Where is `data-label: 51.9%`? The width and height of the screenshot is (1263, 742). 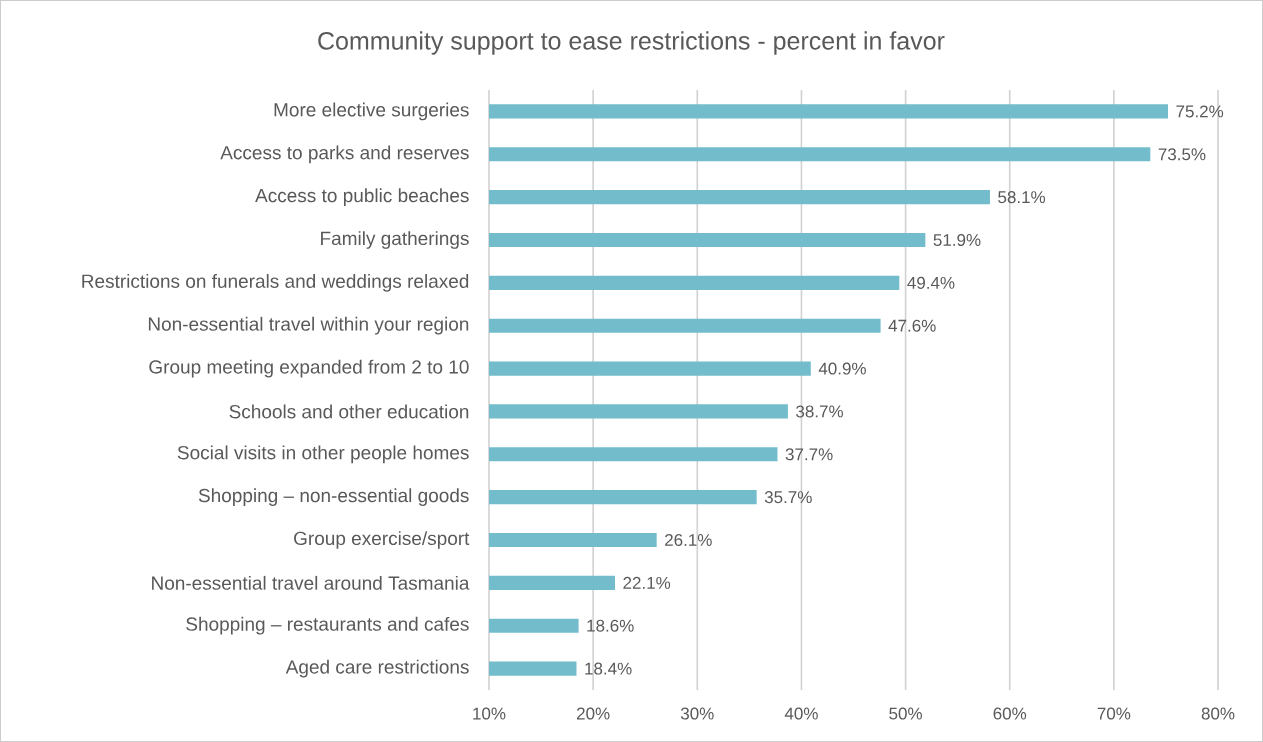 data-label: 51.9% is located at coordinates (957, 240).